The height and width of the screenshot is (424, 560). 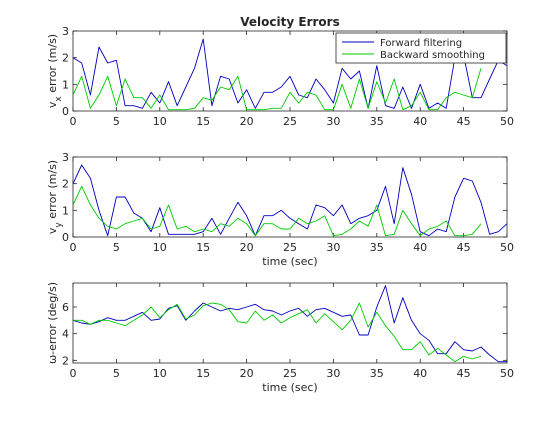 I want to click on y-axis-label-subscript: x, so click(x=59, y=99).